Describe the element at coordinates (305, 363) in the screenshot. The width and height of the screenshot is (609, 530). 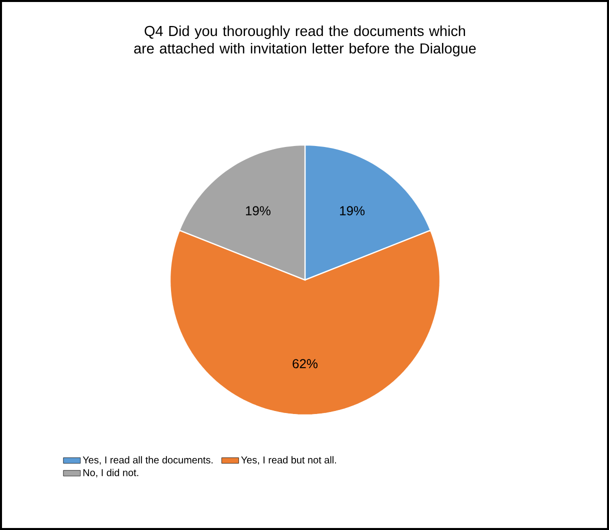
I see `data-label: 62%` at that location.